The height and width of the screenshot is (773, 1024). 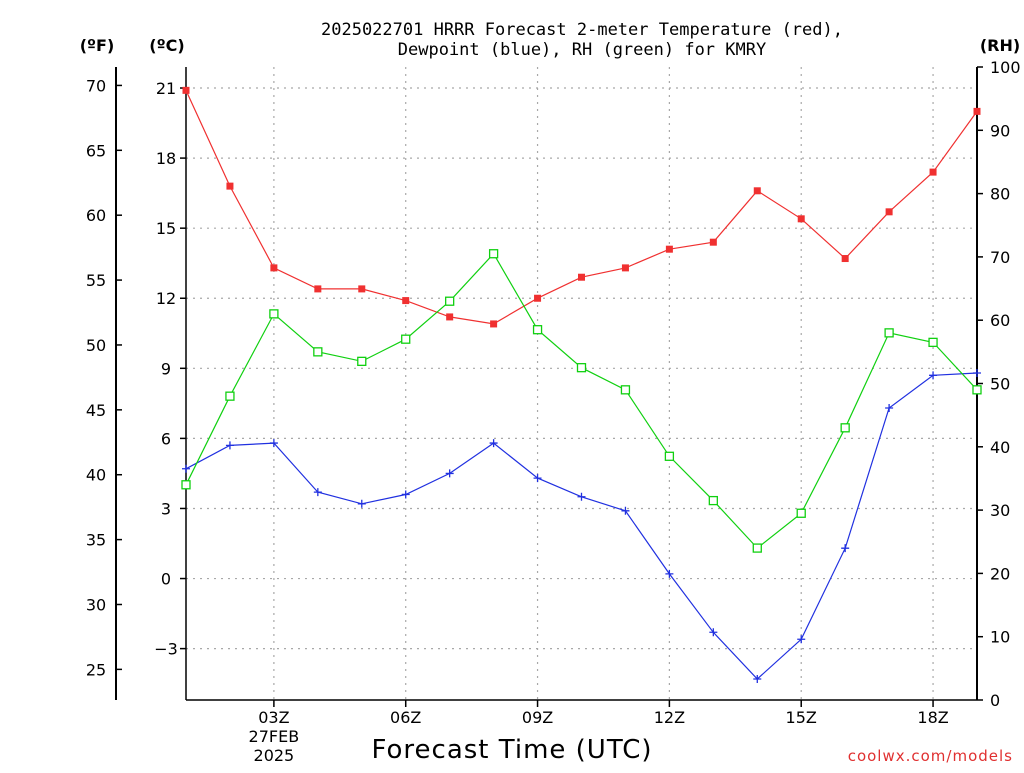 What do you see at coordinates (273, 717) in the screenshot?
I see `x-tick-label: 03Z` at bounding box center [273, 717].